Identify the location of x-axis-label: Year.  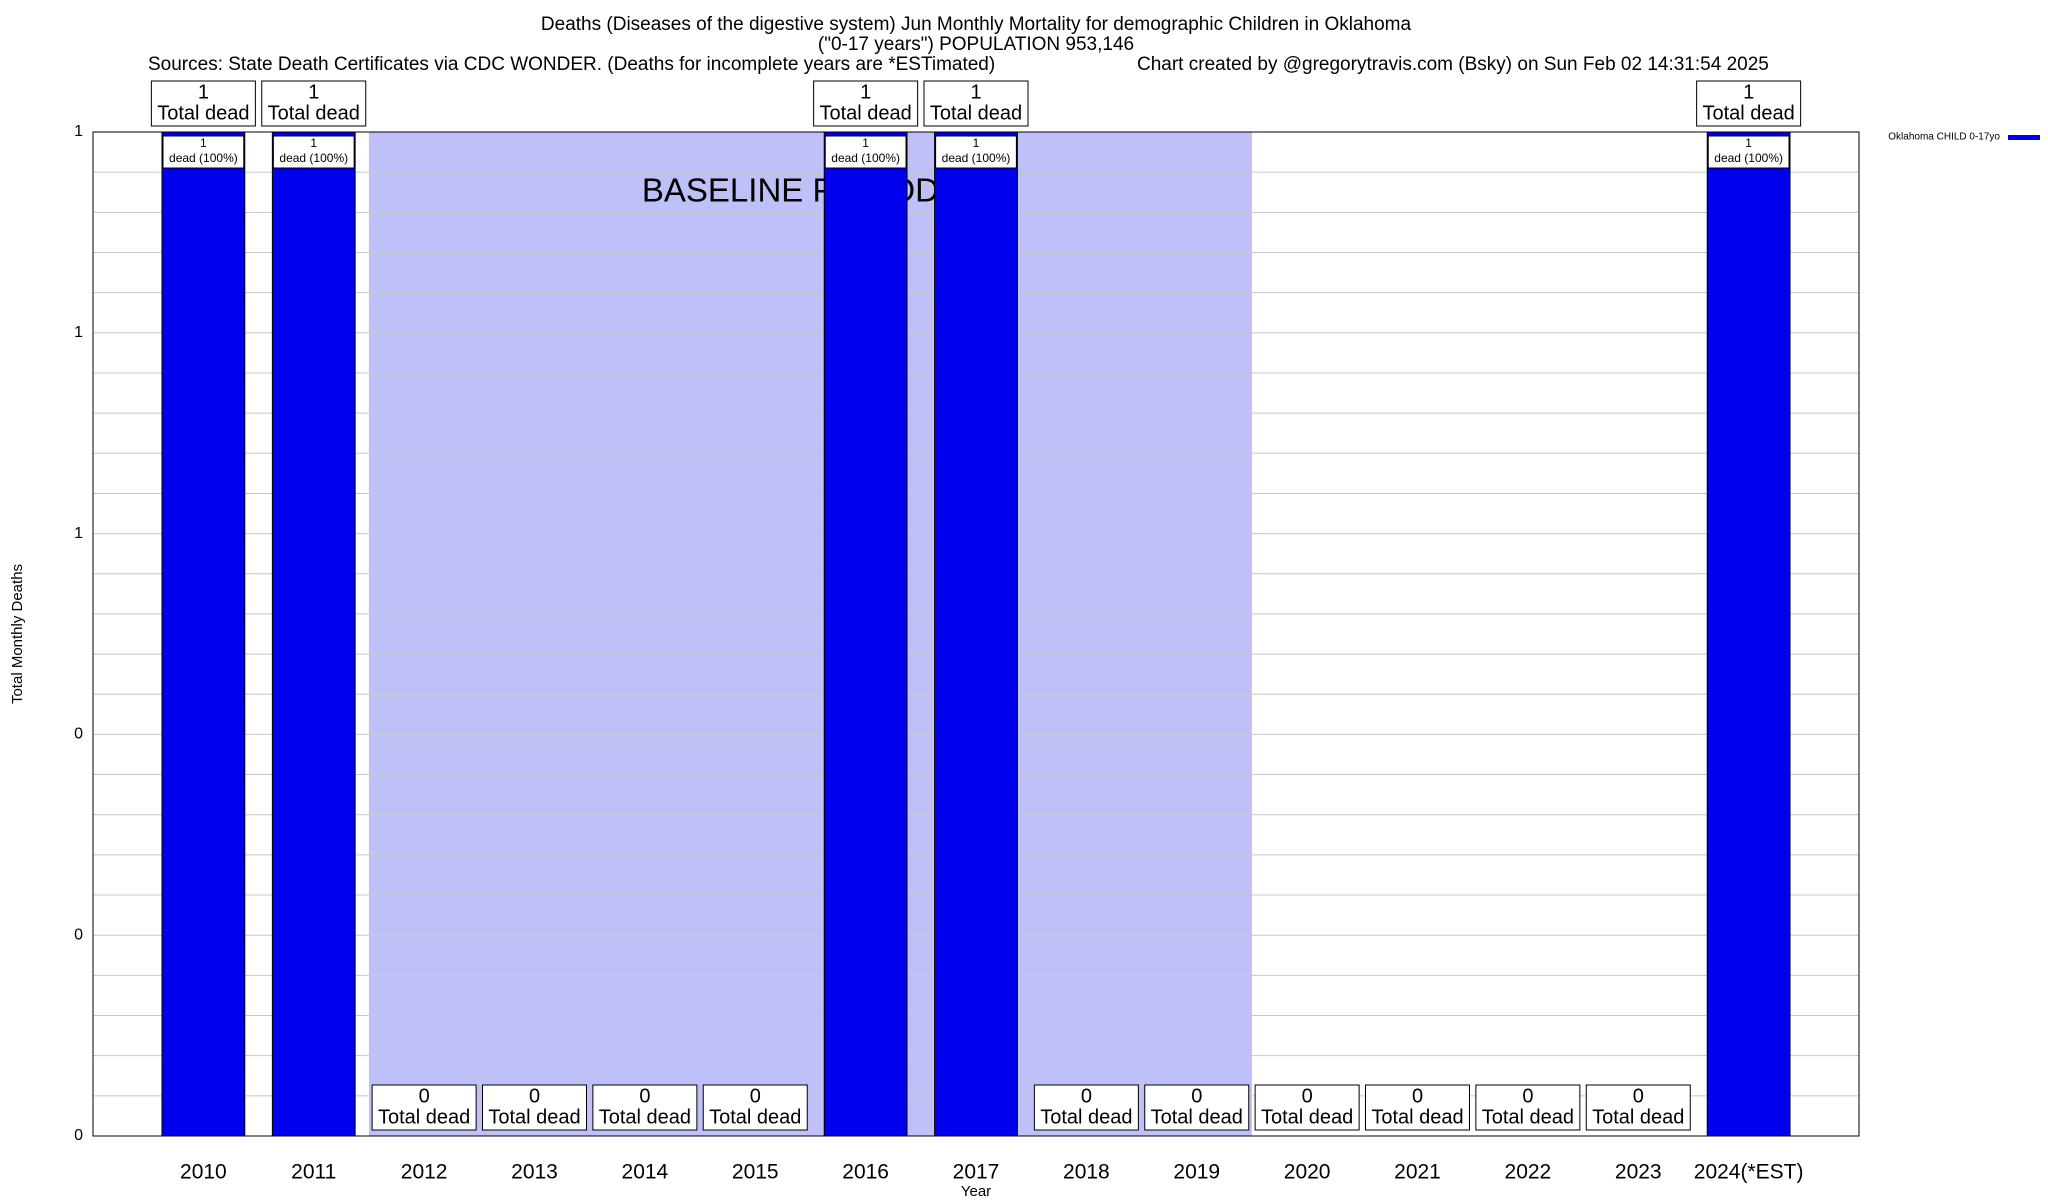
(976, 1191).